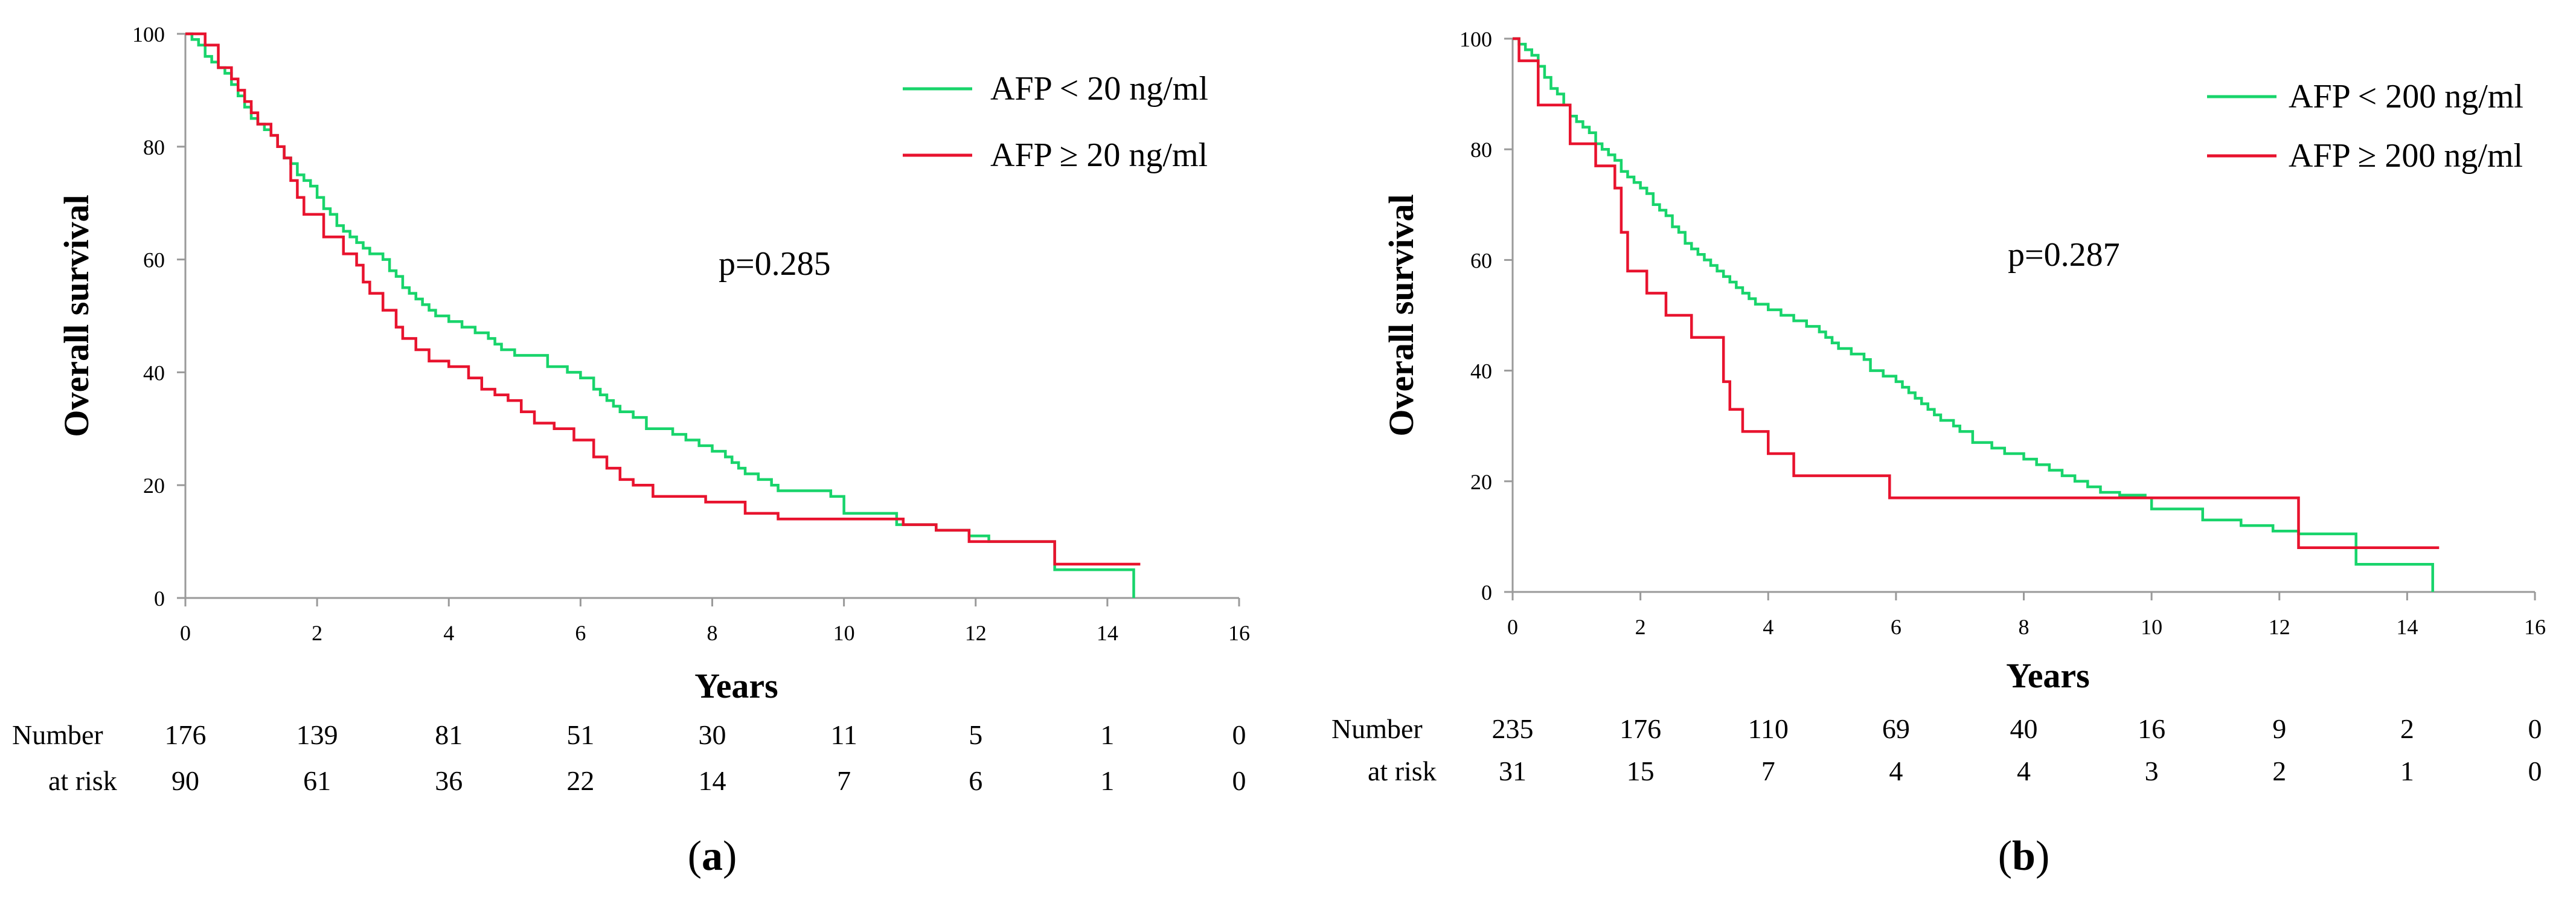  Describe the element at coordinates (1107, 734) in the screenshot. I see `risk-count-green: 1` at that location.